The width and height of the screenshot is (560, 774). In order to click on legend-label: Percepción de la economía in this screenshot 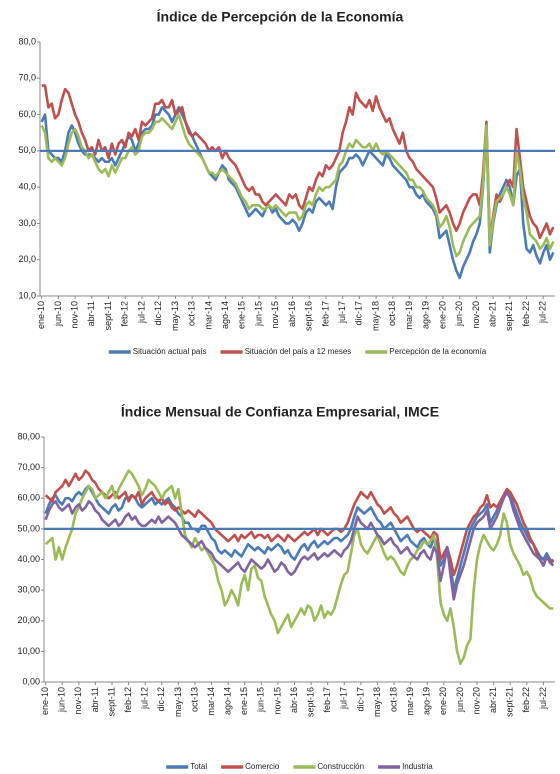, I will do `click(438, 351)`.